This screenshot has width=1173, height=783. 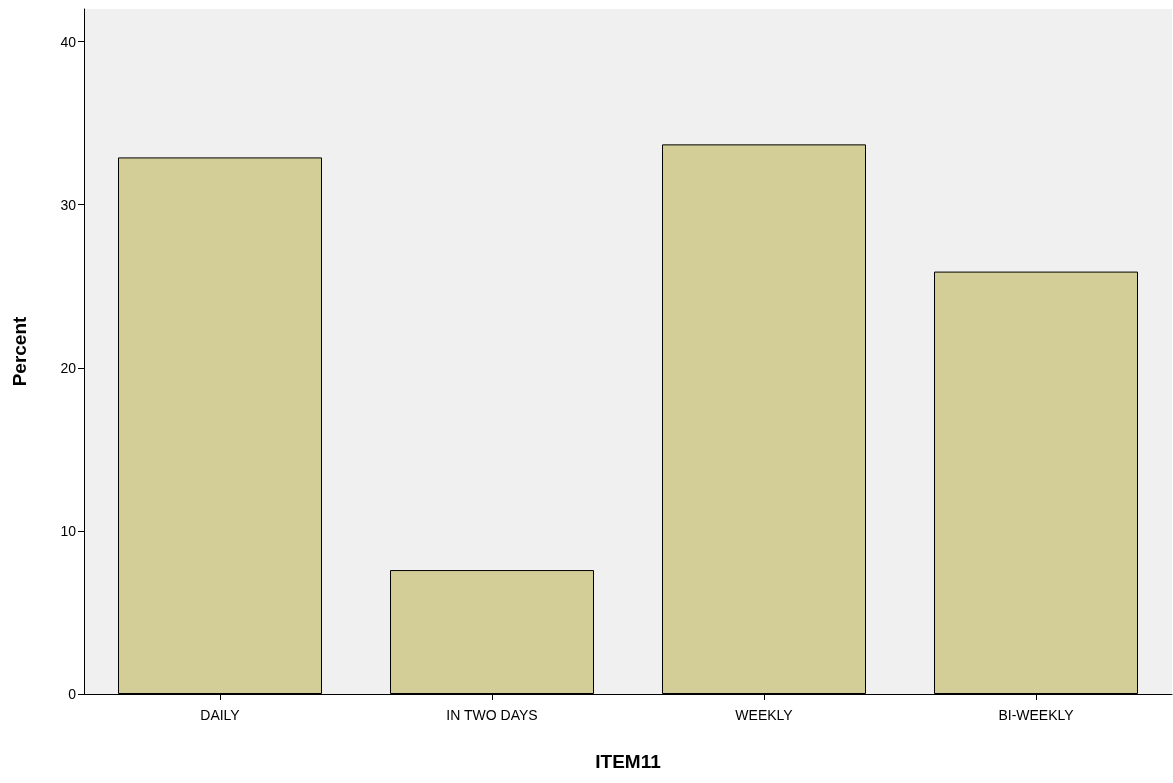 What do you see at coordinates (68, 530) in the screenshot?
I see `y-tick-label: 10` at bounding box center [68, 530].